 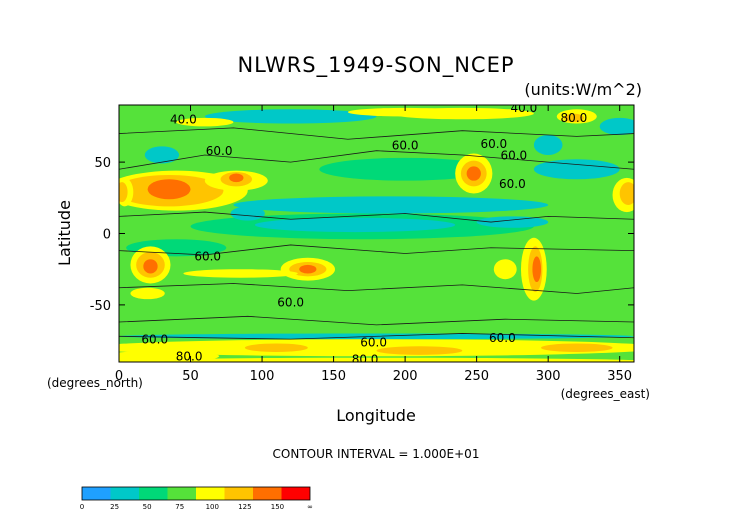 What do you see at coordinates (114, 507) in the screenshot?
I see `colorbar-label: 25` at bounding box center [114, 507].